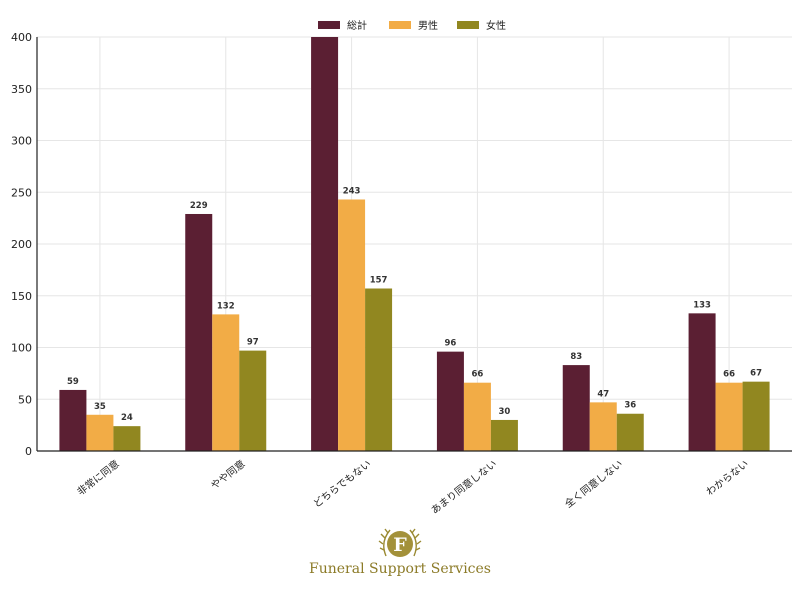 This screenshot has width=800, height=590. I want to click on data-label: 83, so click(576, 357).